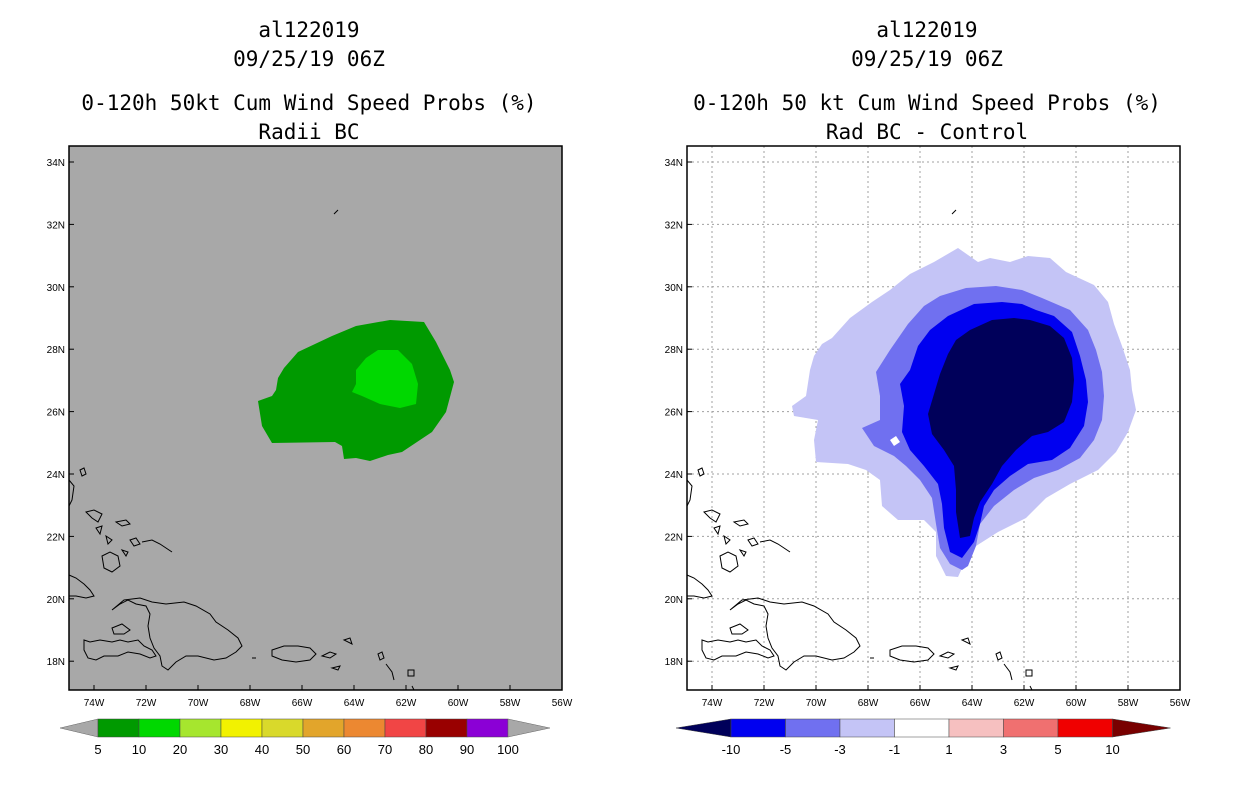 This screenshot has width=1236, height=800. Describe the element at coordinates (674, 475) in the screenshot. I see `lat-label: 24N` at that location.